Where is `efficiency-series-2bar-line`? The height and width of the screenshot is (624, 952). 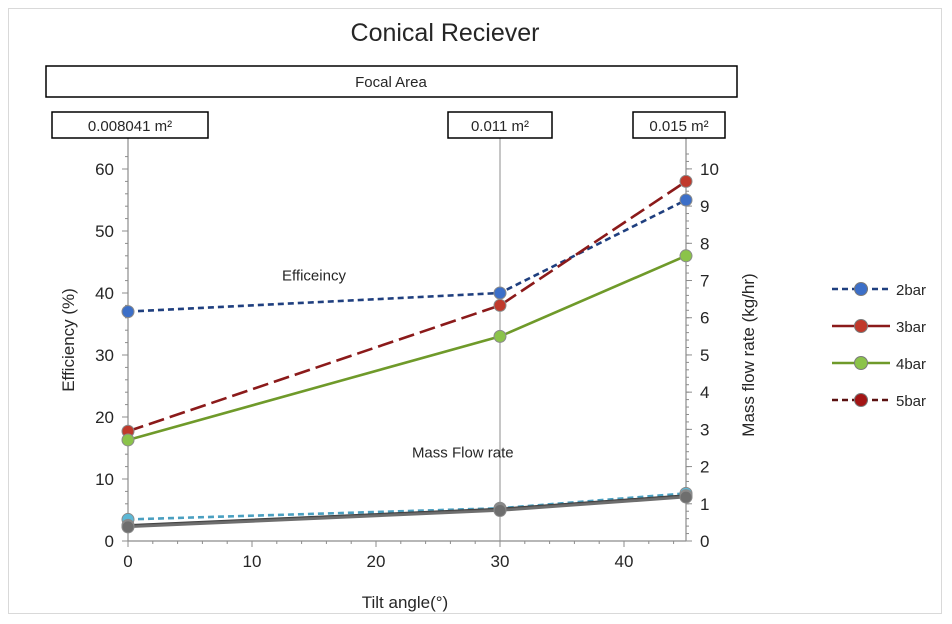
efficiency-series-2bar-line is located at coordinates (407, 255).